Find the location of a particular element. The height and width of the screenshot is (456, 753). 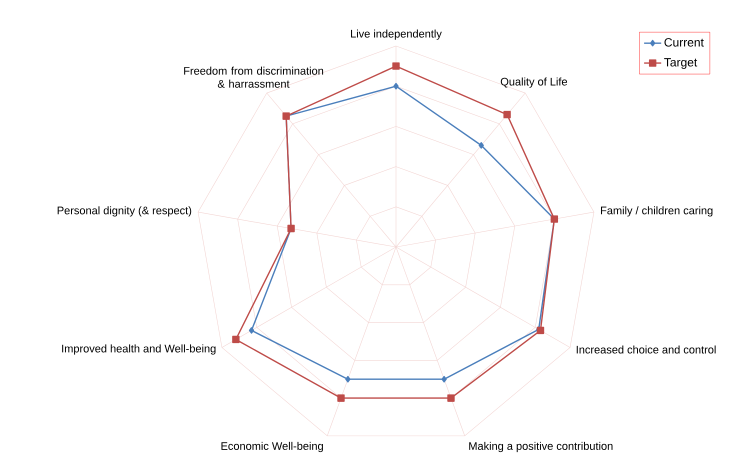

spoke-label: Personal dignity (& respect) is located at coordinates (125, 211).